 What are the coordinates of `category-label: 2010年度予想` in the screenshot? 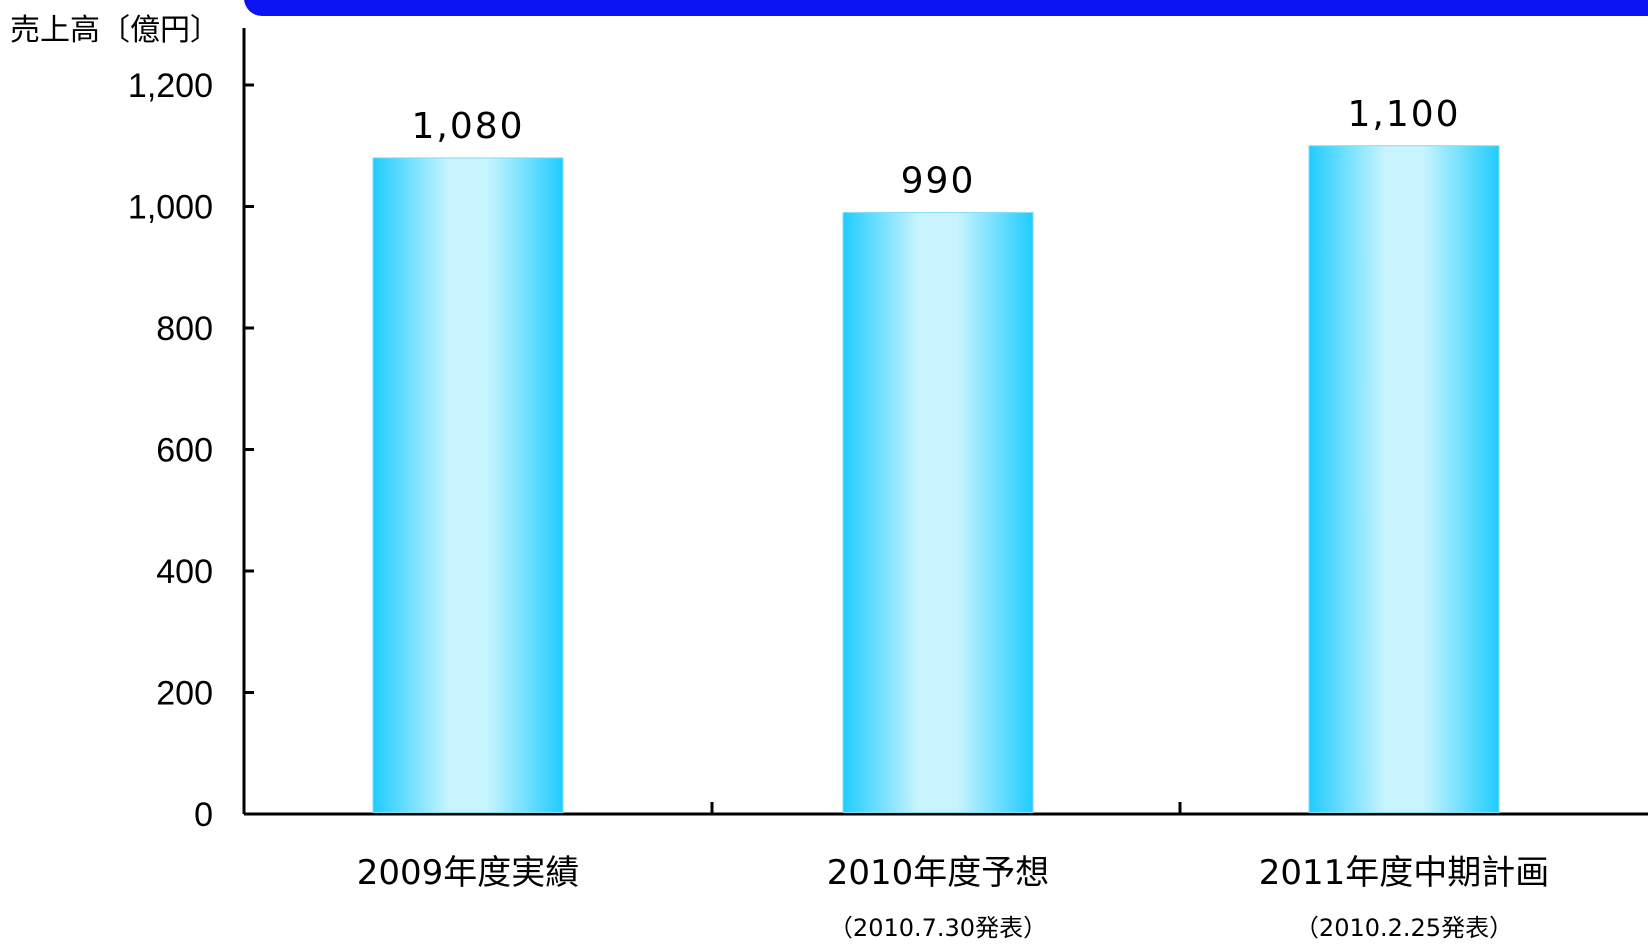 It's located at (938, 873).